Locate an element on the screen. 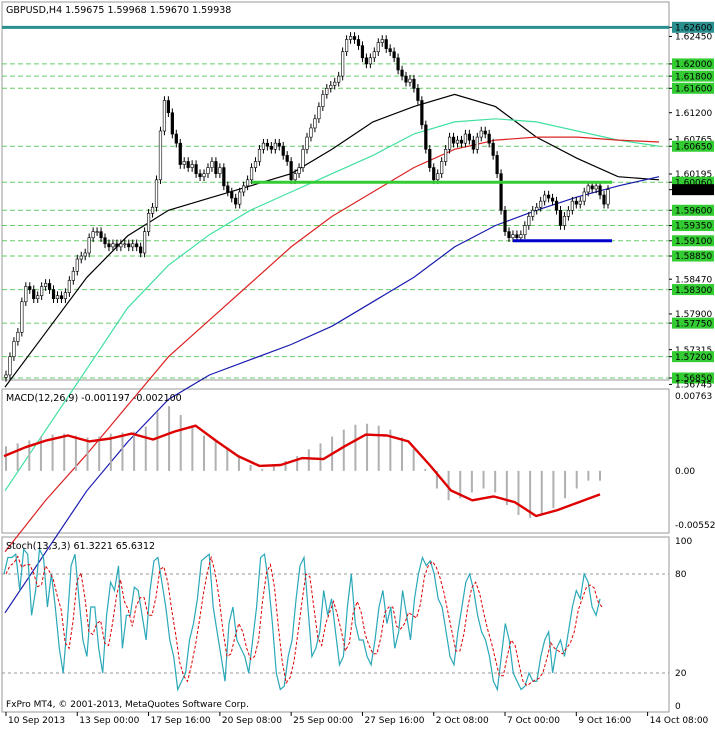 Image resolution: width=715 pixels, height=729 pixels. price-label: 1.60650 is located at coordinates (693, 147).